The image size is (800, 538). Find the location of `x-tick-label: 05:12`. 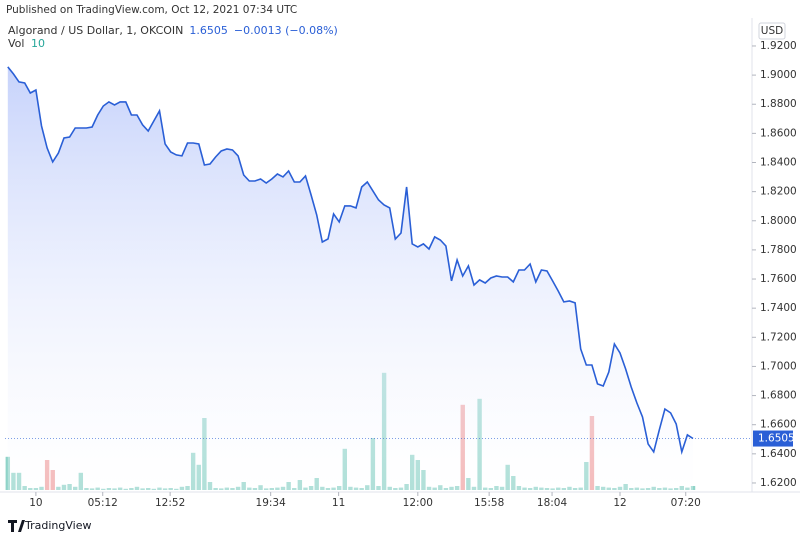

x-tick-label: 05:12 is located at coordinates (103, 503).